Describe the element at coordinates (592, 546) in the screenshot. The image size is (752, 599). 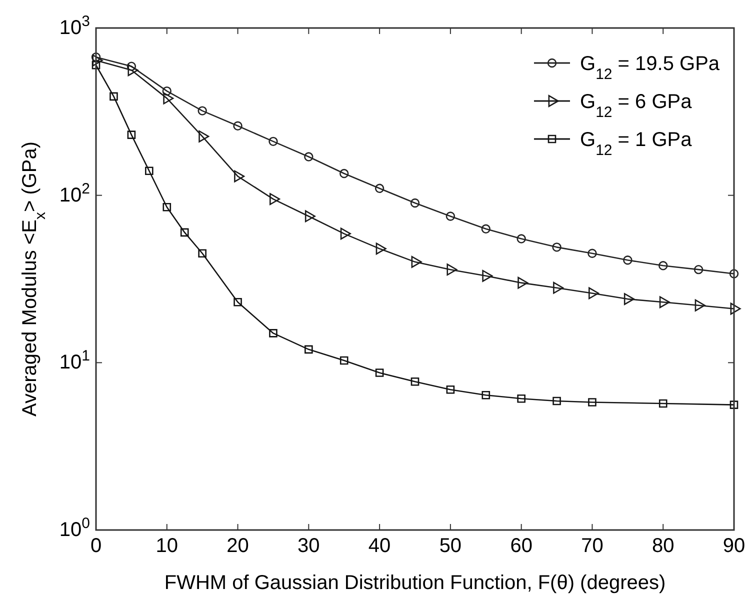
I see `x-tick-label: 70` at that location.